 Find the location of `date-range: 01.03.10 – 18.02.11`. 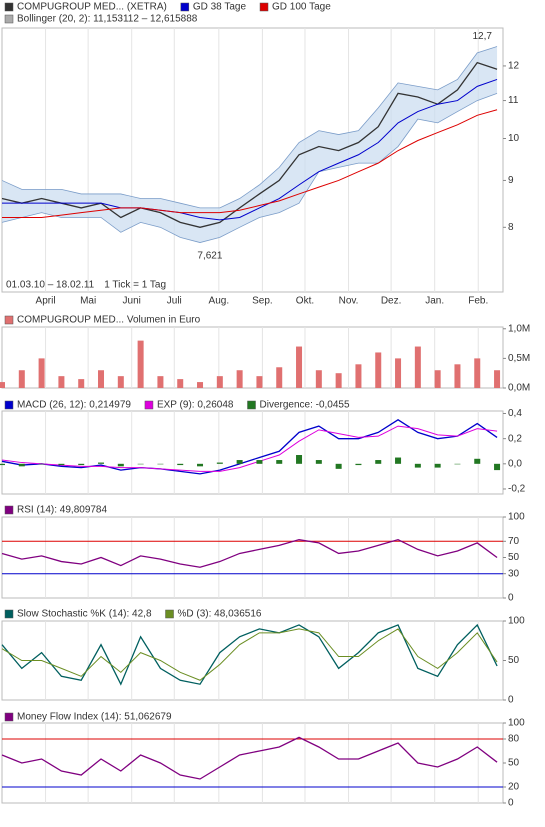

date-range: 01.03.10 – 18.02.11 is located at coordinates (50, 285).